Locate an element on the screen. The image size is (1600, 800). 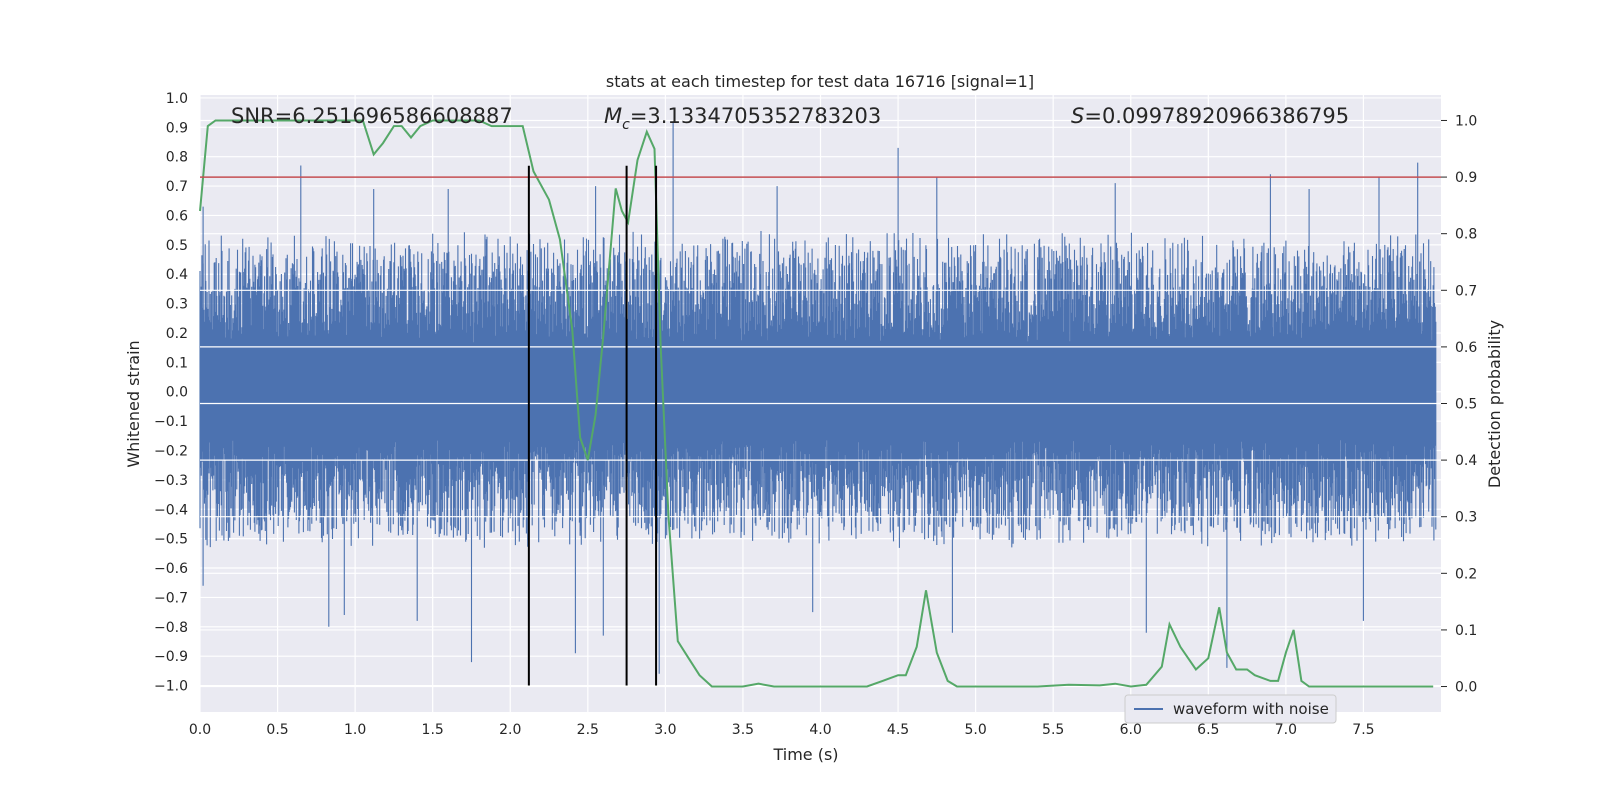
y-tick-label: 1.0 is located at coordinates (177, 99).